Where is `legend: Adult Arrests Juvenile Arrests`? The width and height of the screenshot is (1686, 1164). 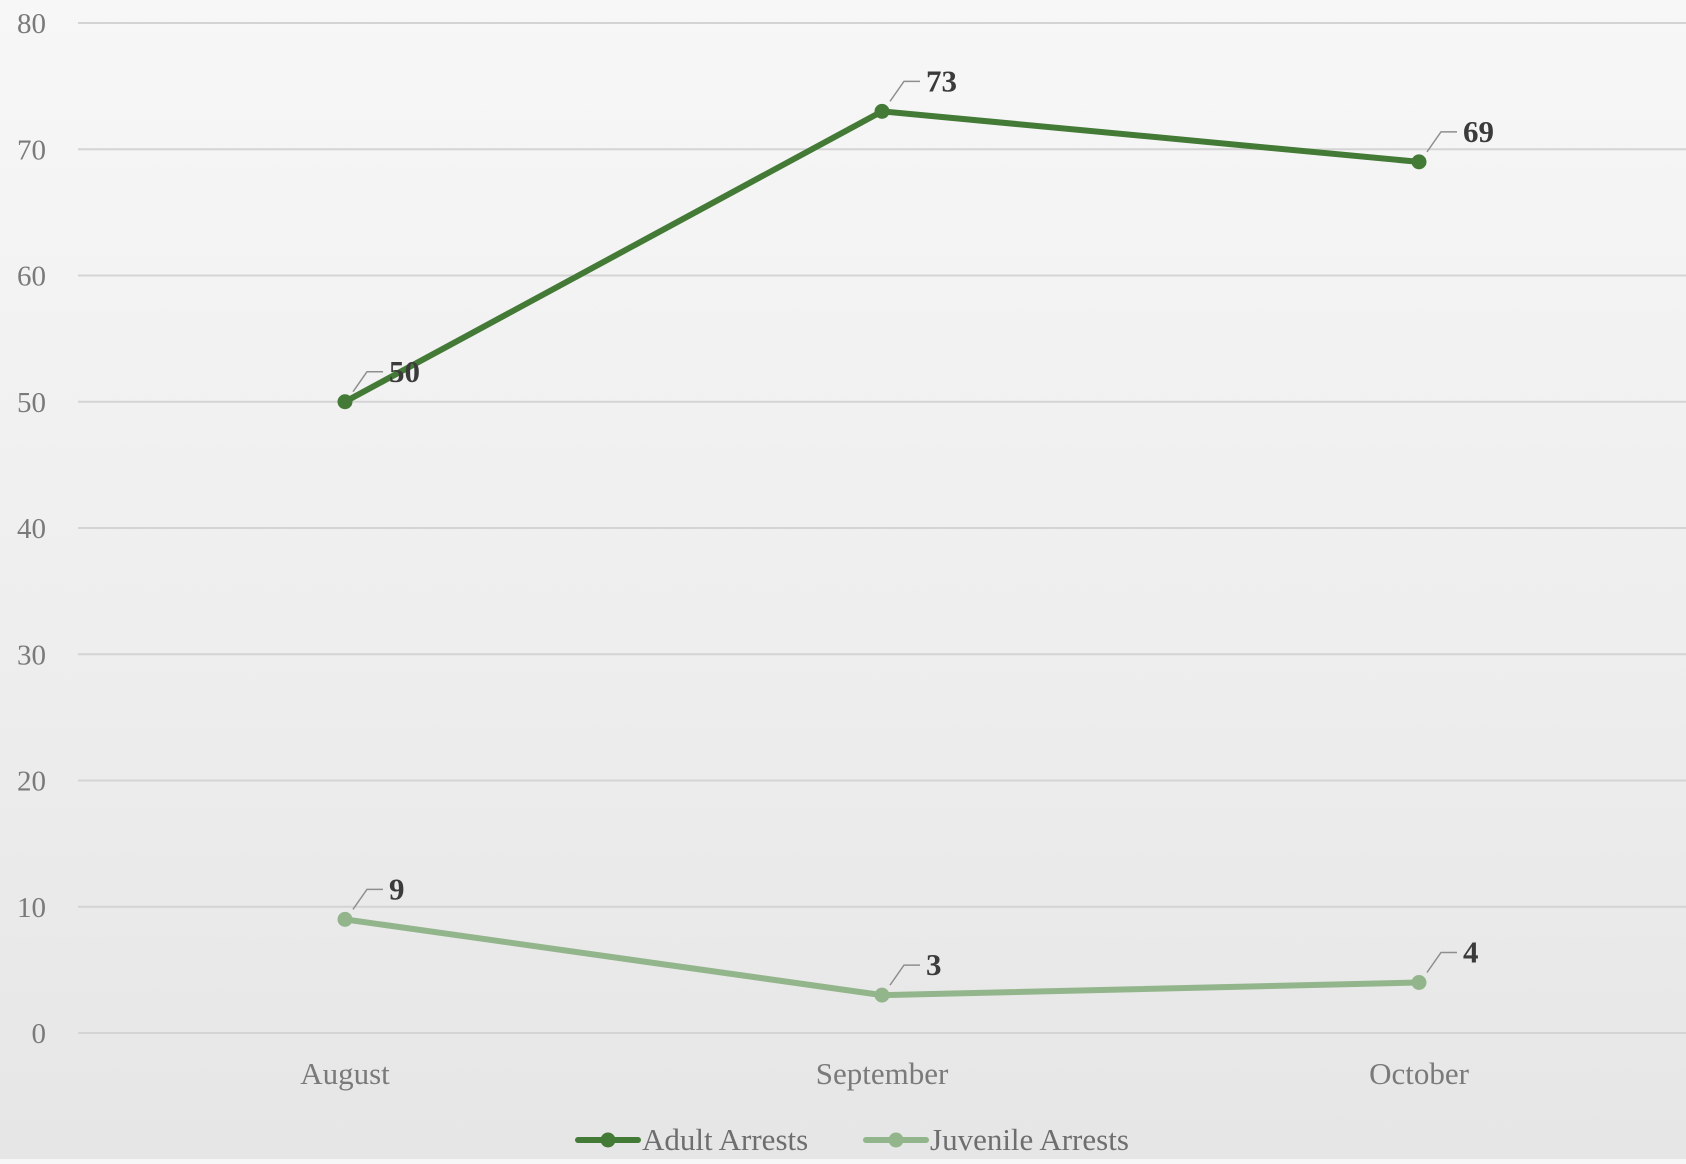
legend: Adult Arrests Juvenile Arrests is located at coordinates (852, 1139).